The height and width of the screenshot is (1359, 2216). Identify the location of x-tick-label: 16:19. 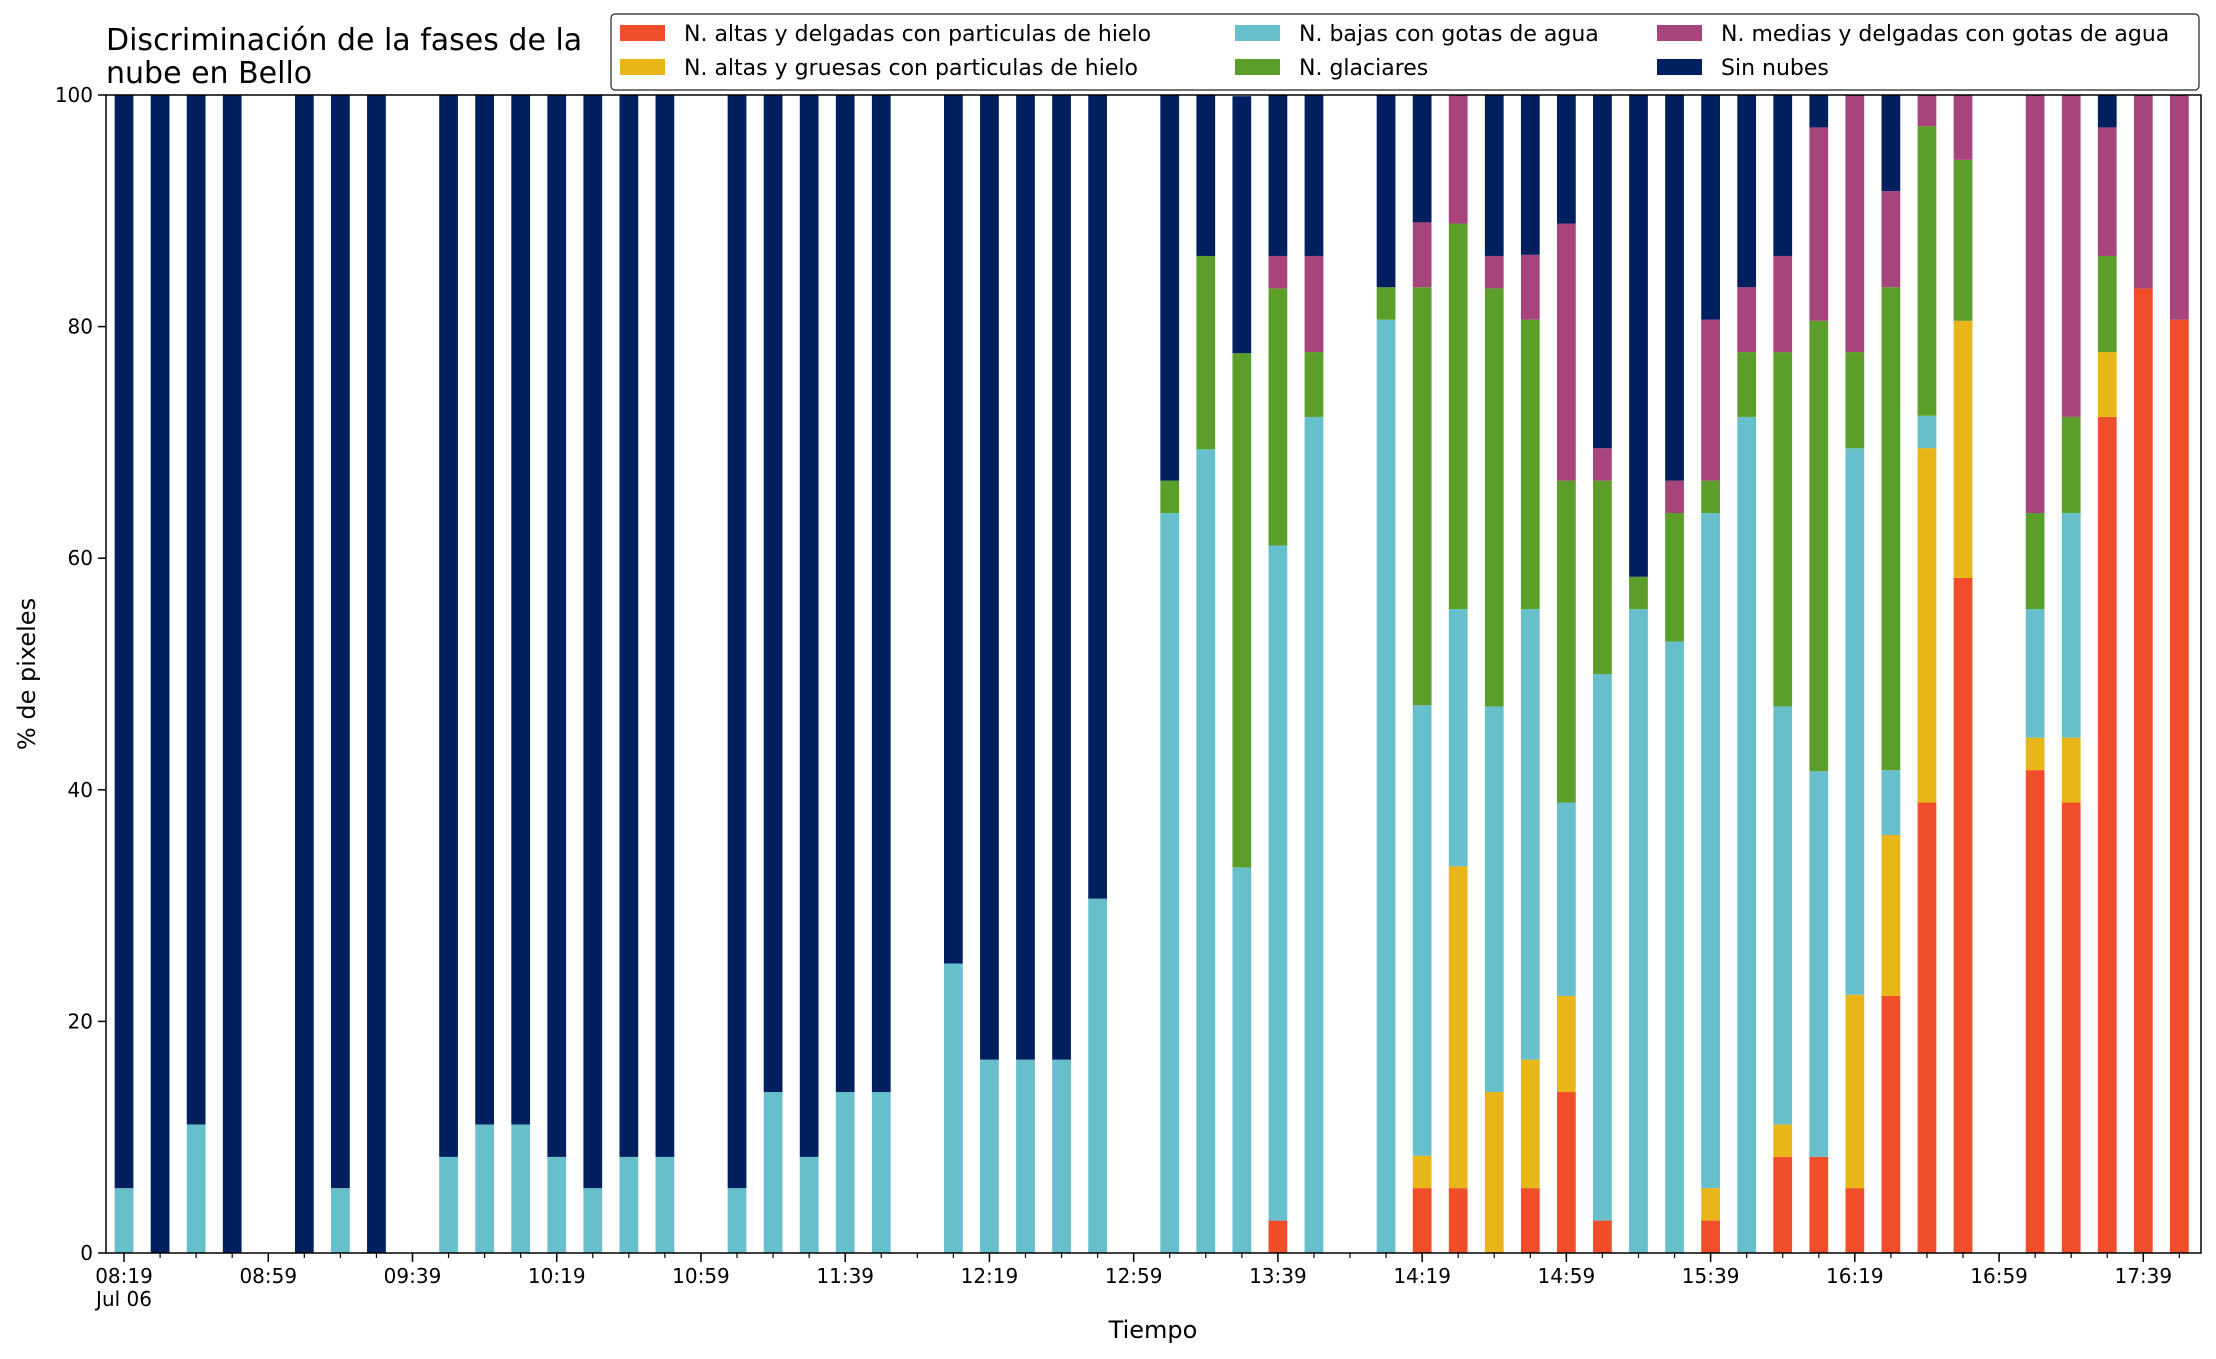
(1855, 1276).